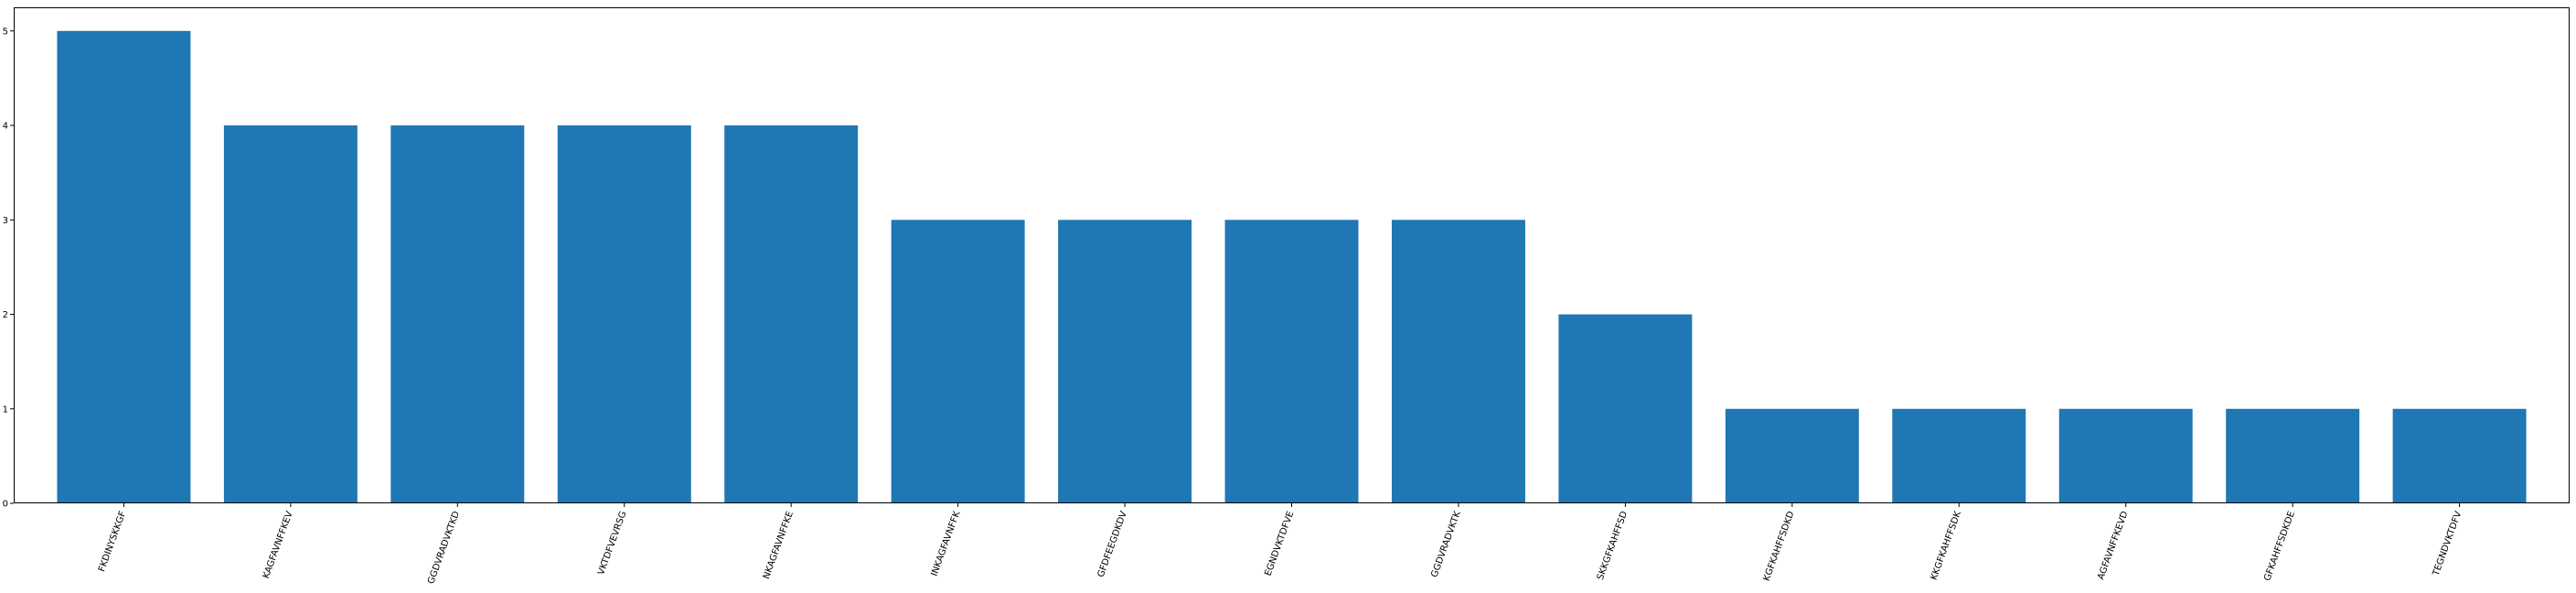 This screenshot has width=2576, height=593. I want to click on bar-egndvktdfve, so click(1291, 362).